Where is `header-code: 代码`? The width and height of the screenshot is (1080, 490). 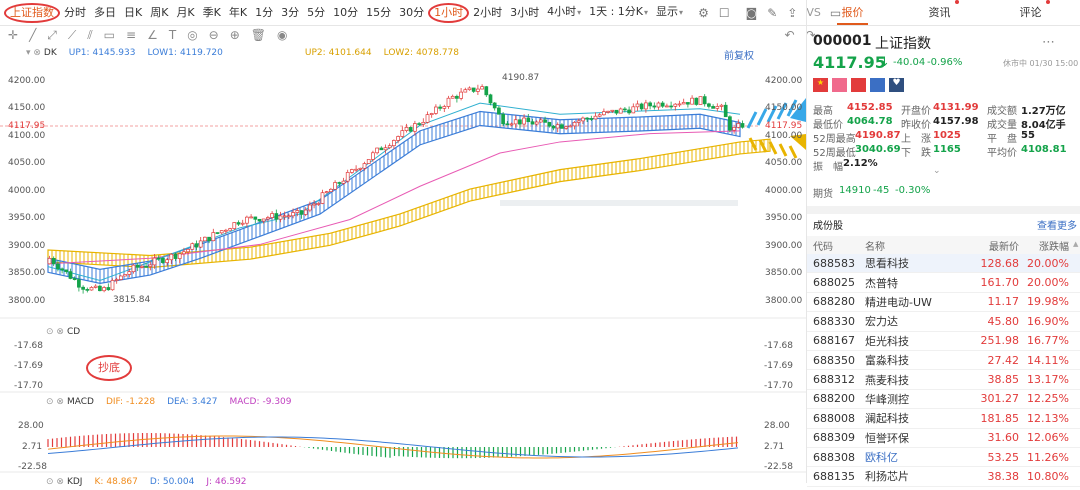 header-code: 代码 is located at coordinates (823, 247).